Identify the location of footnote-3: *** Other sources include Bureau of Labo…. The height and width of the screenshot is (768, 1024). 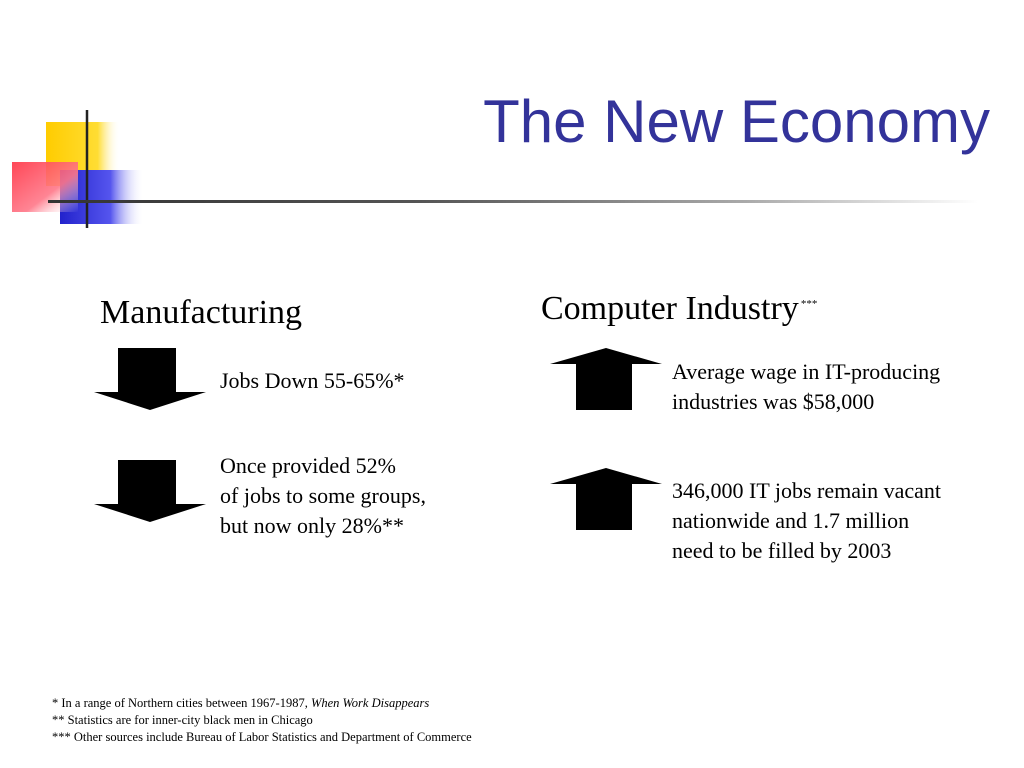
(262, 737).